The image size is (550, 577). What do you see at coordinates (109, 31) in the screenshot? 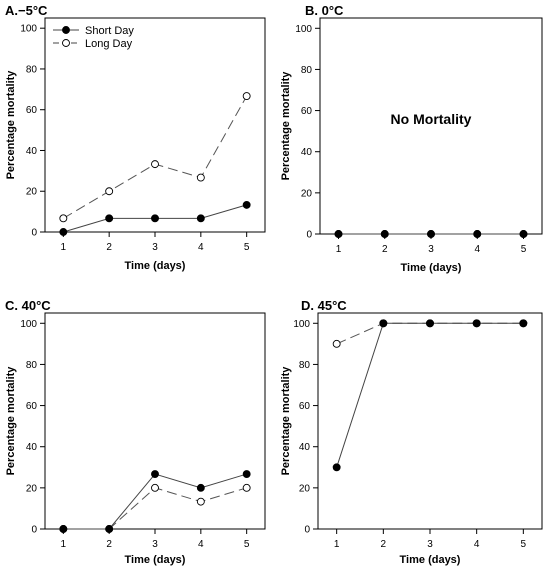
I see `legend-label: Short Day` at bounding box center [109, 31].